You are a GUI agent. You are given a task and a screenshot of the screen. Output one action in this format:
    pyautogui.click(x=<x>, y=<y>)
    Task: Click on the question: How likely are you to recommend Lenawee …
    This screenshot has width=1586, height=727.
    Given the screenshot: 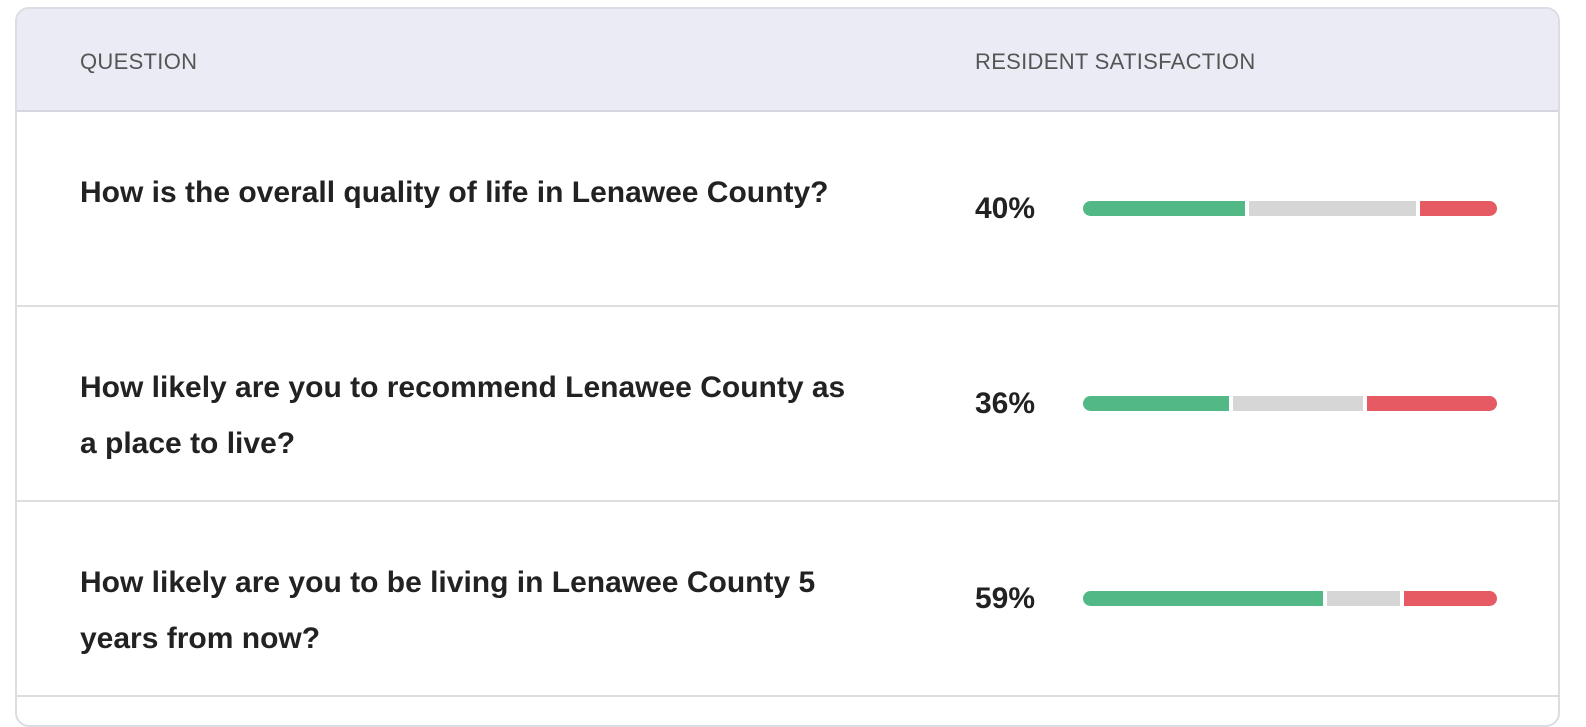 What is the action you would take?
    pyautogui.click(x=463, y=415)
    